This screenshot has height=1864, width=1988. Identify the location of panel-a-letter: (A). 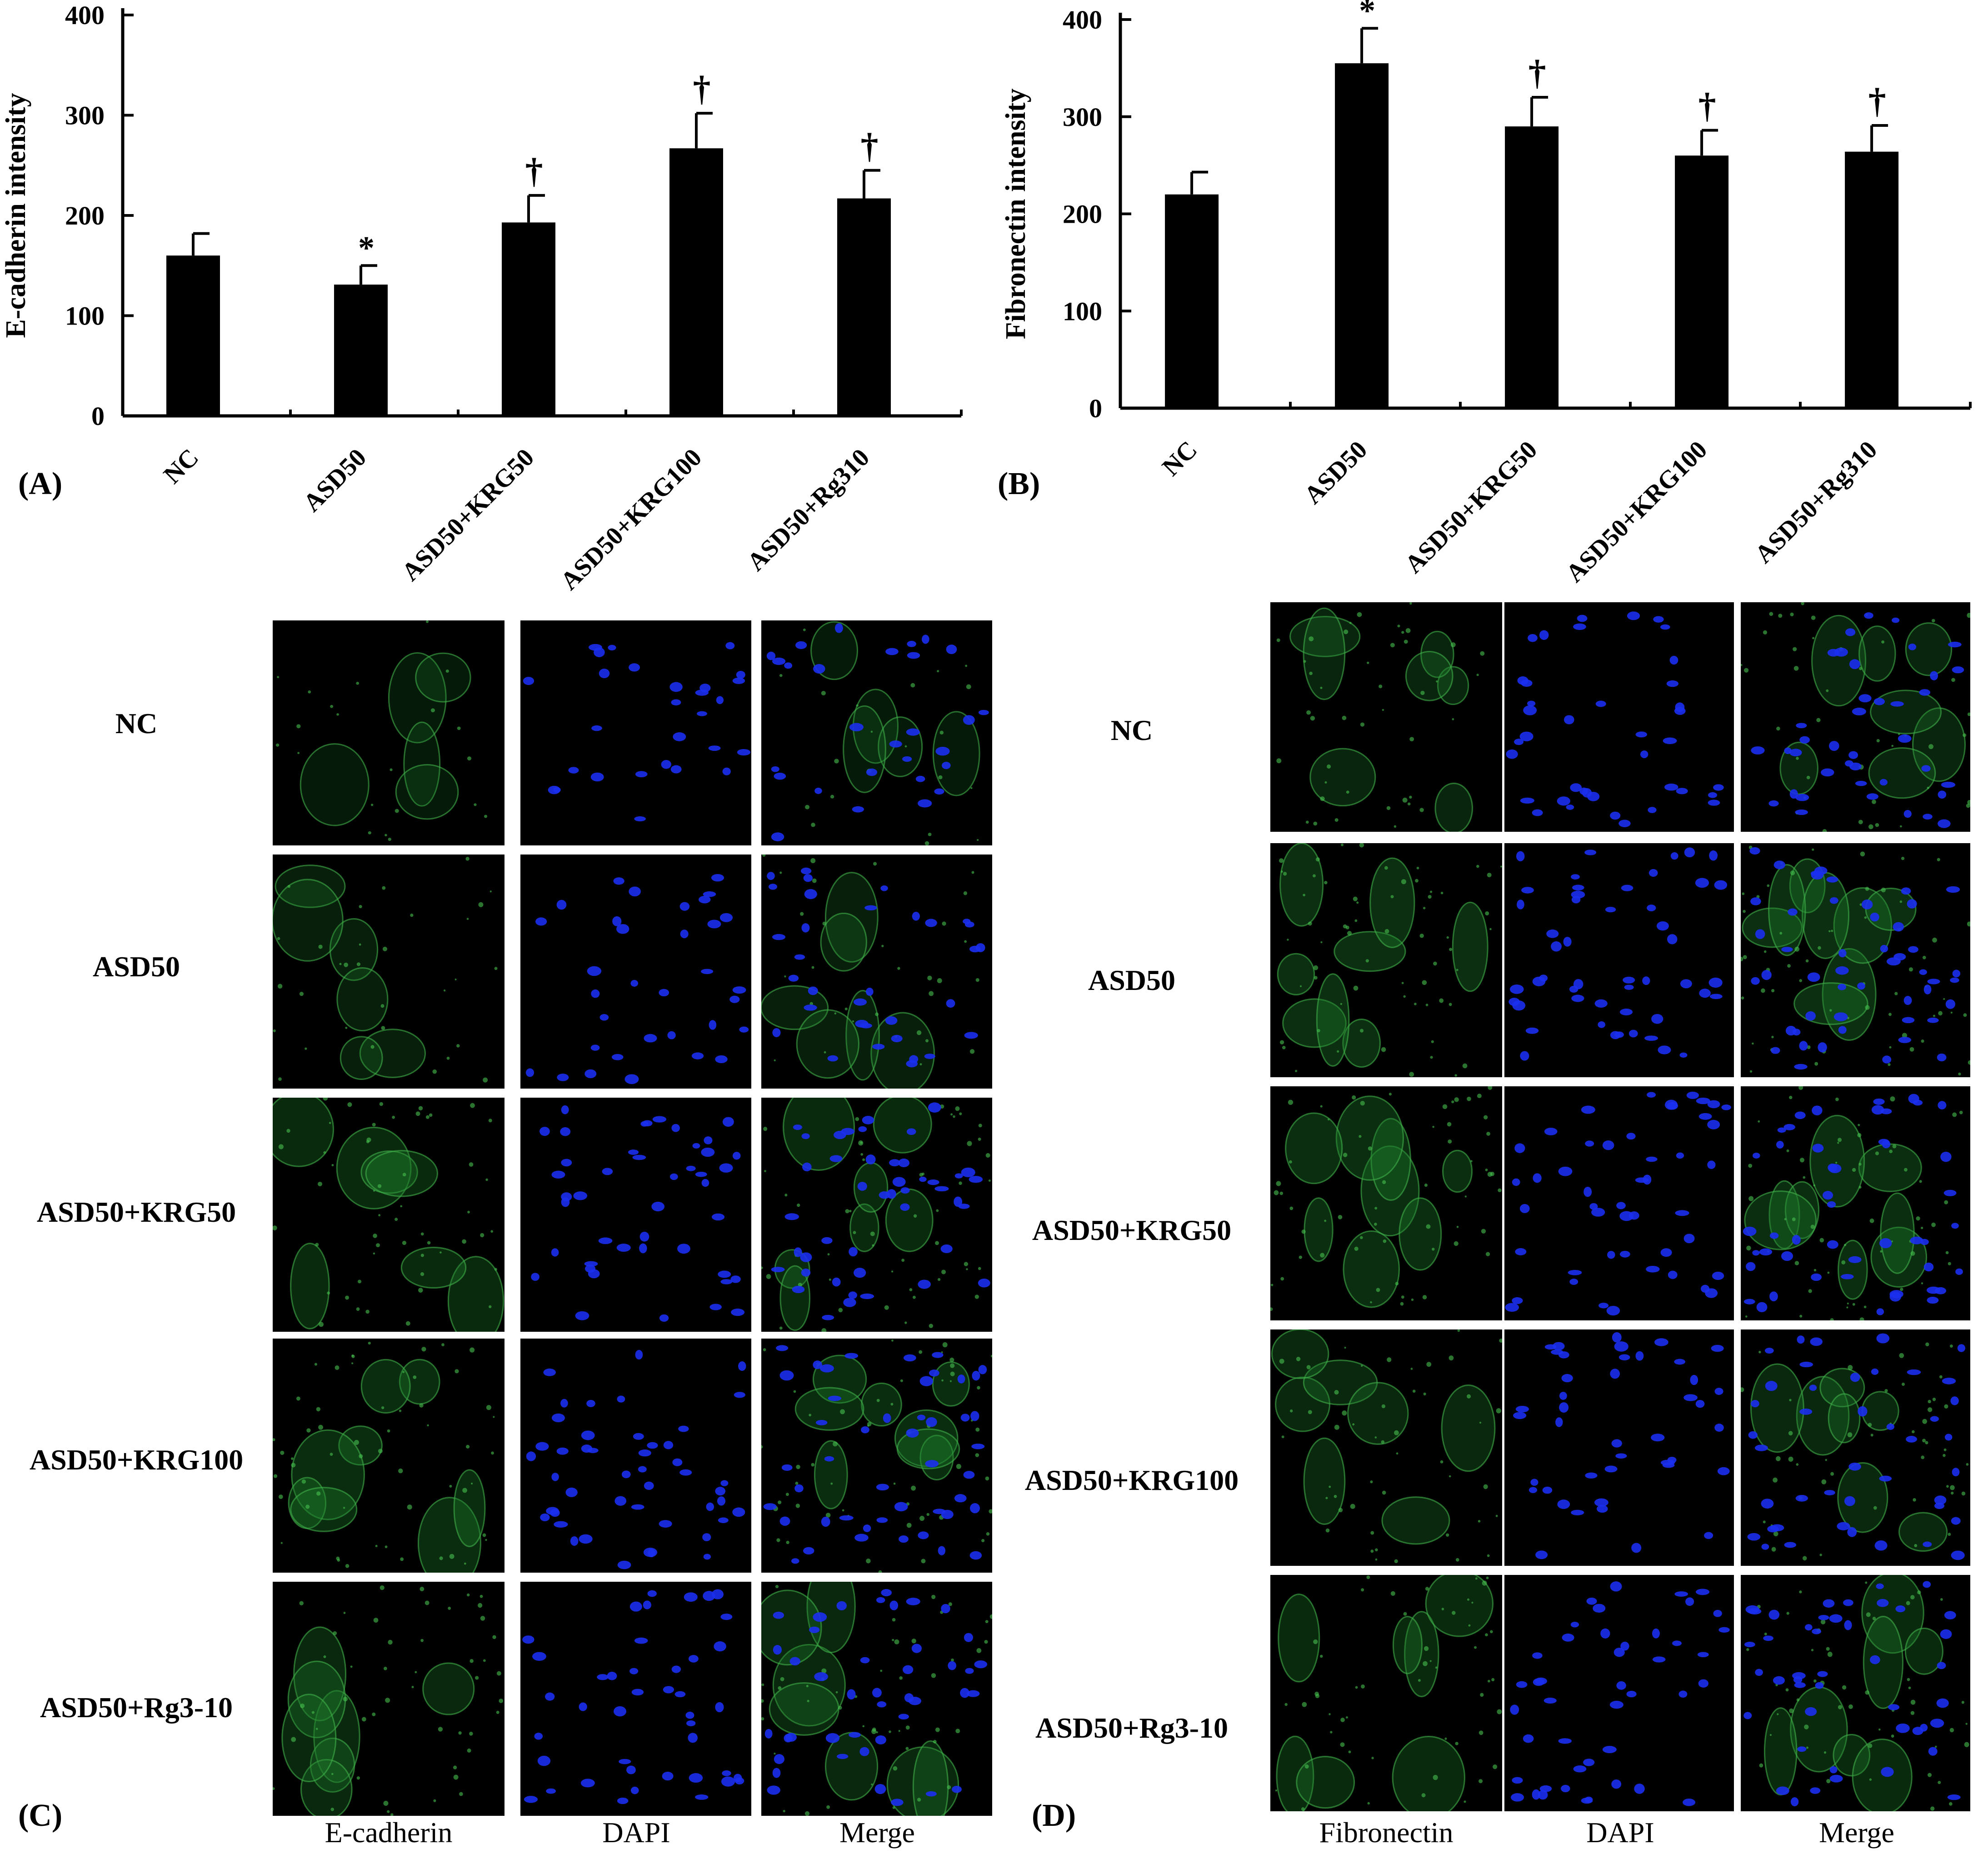
(40, 484).